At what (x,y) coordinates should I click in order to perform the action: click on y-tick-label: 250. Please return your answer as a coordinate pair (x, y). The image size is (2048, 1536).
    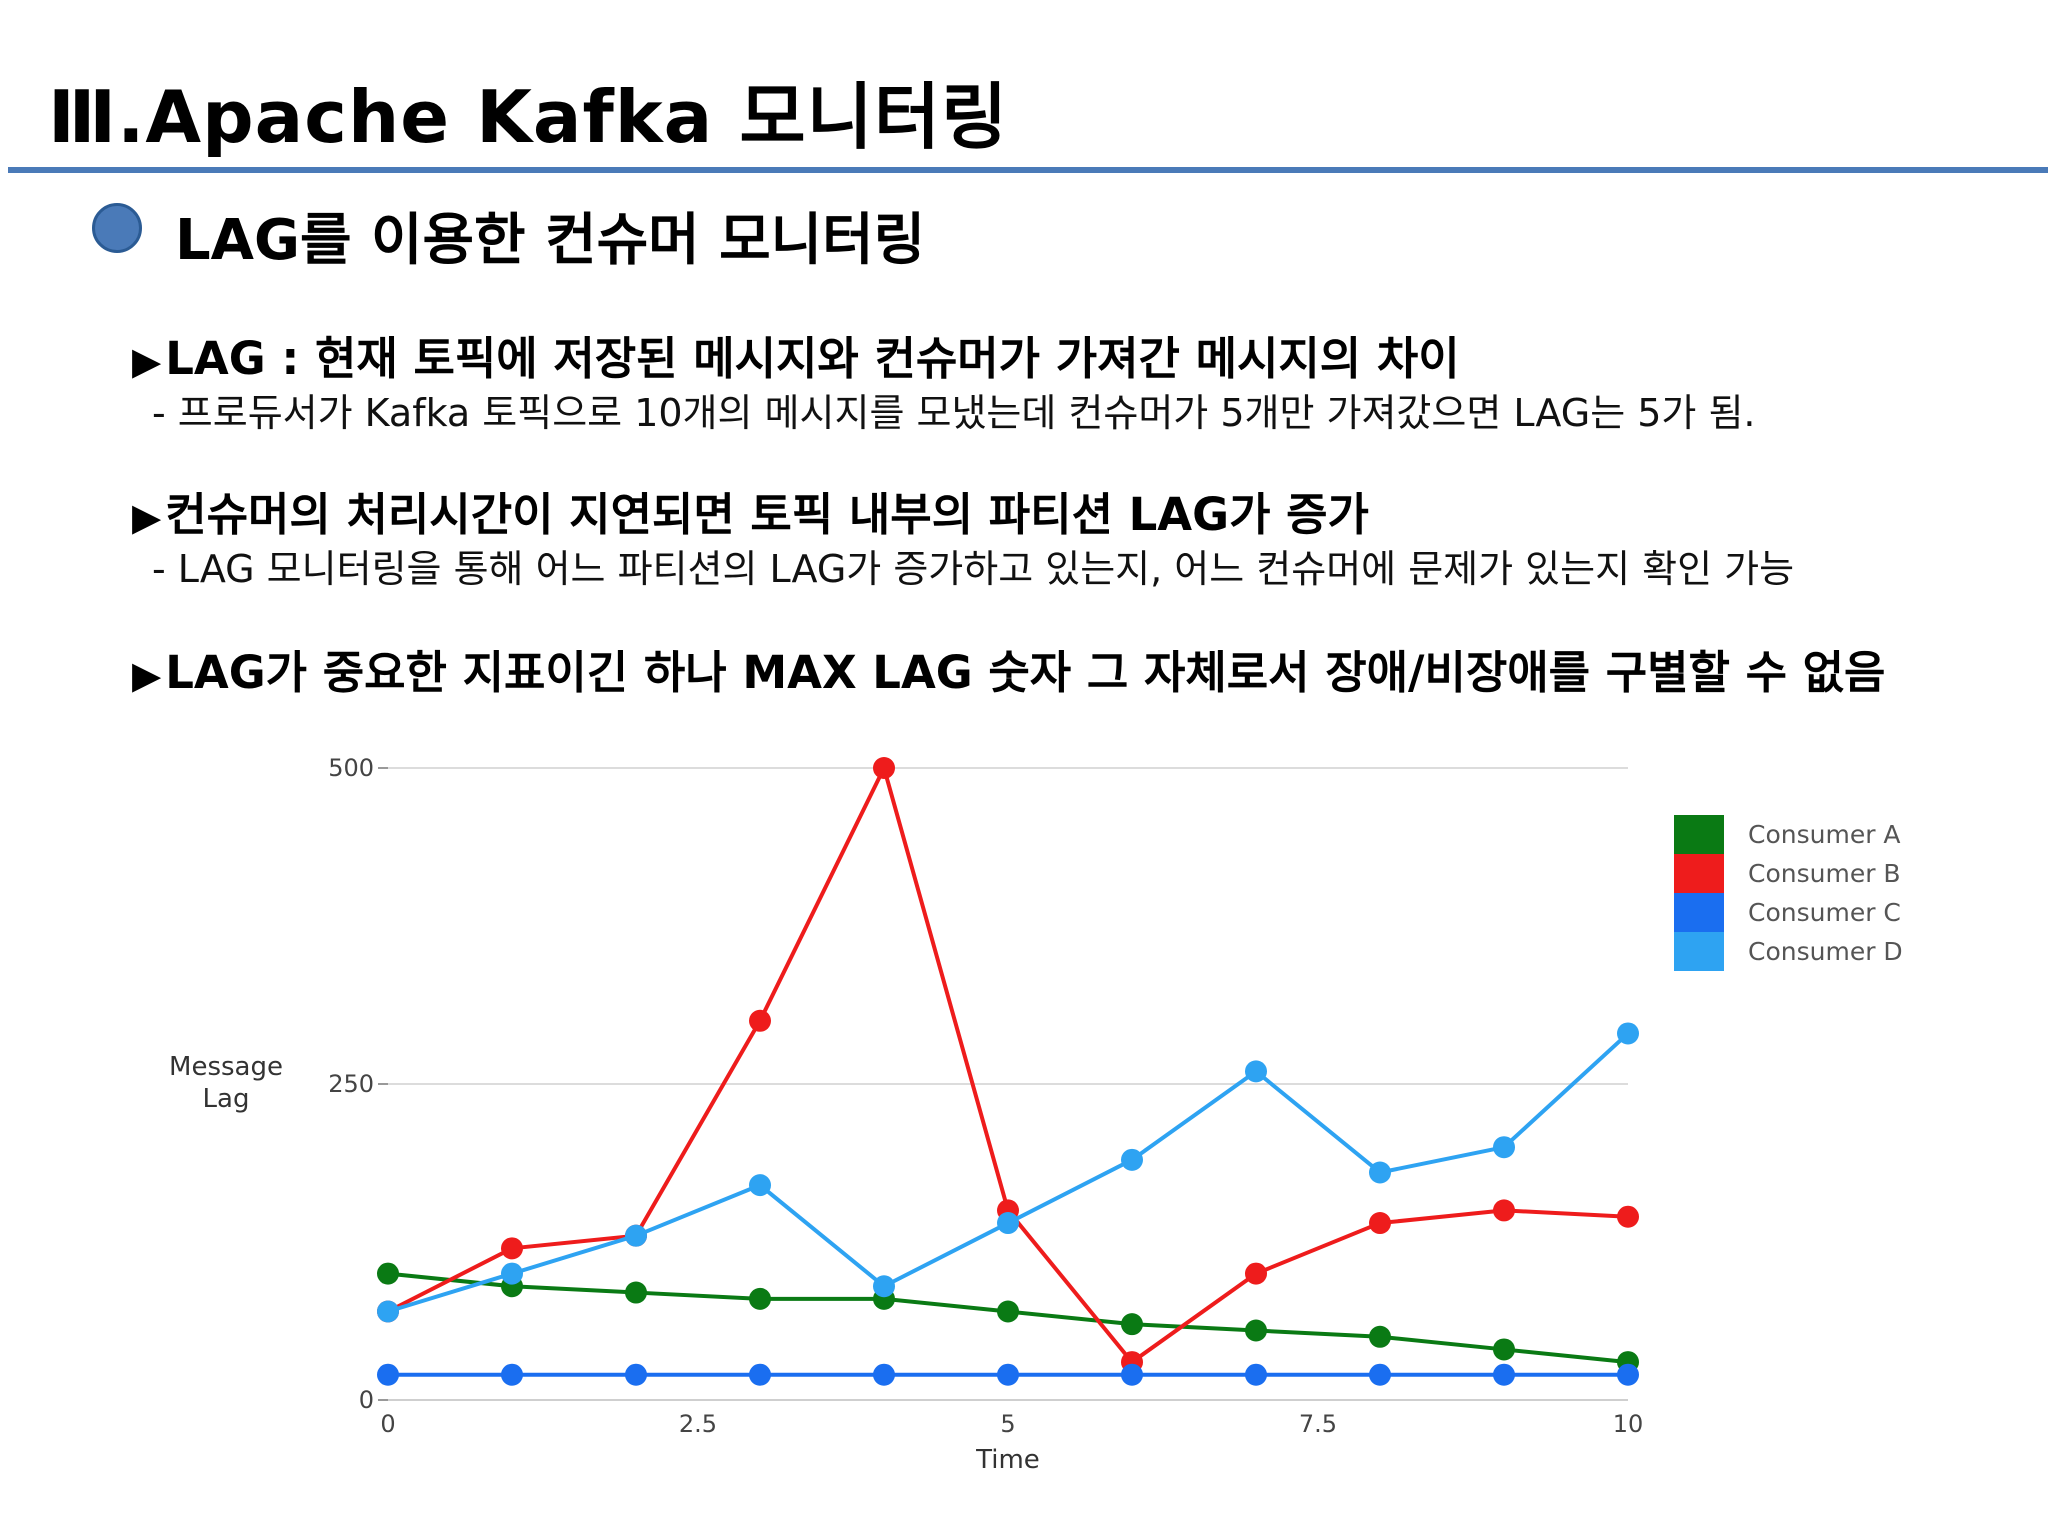
    Looking at the image, I should click on (351, 1084).